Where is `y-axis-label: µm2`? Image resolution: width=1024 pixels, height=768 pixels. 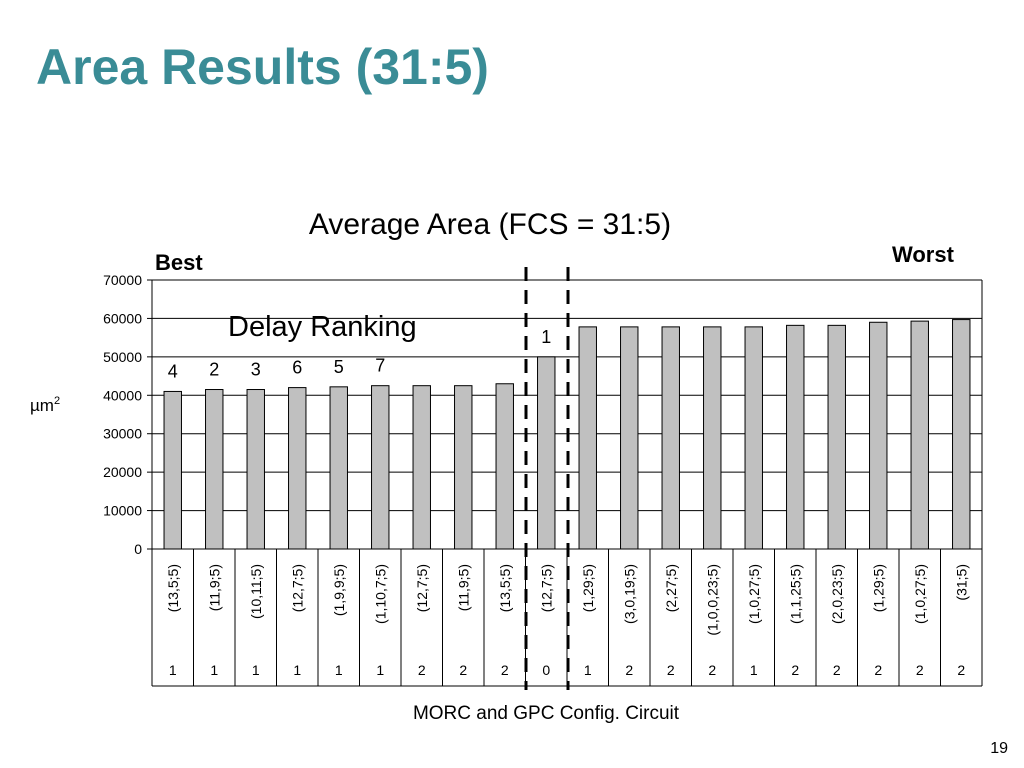 y-axis-label: µm2 is located at coordinates (45, 405).